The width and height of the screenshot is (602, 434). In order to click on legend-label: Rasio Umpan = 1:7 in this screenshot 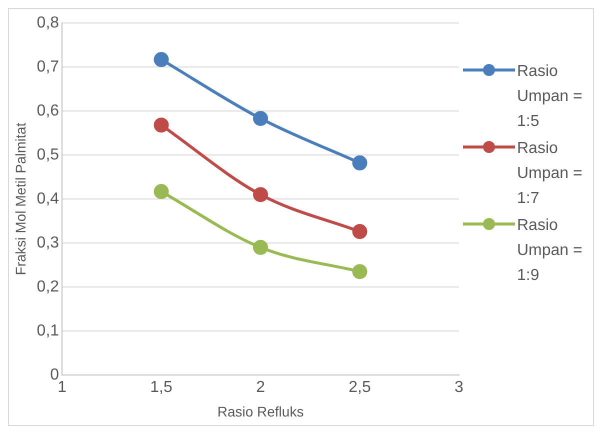, I will do `click(550, 174)`.